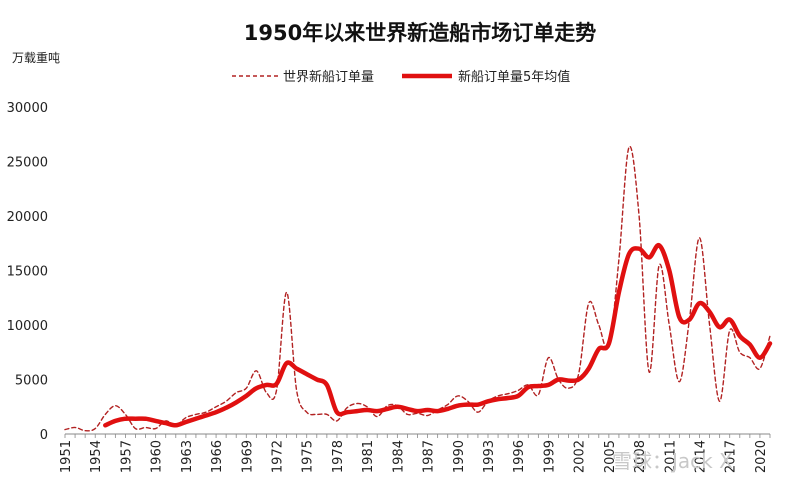 The image size is (800, 484). I want to click on y-tick-label: 25000, so click(27, 163).